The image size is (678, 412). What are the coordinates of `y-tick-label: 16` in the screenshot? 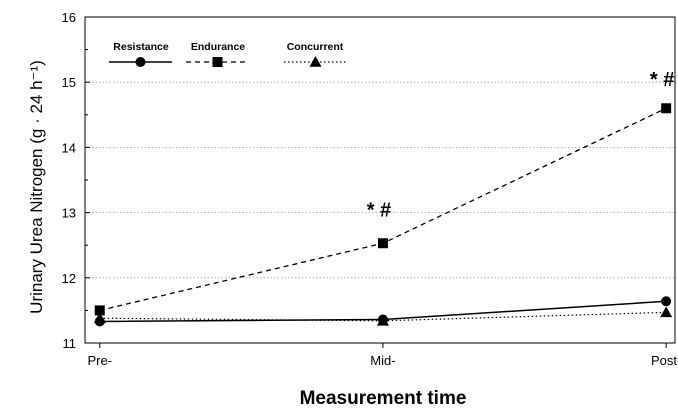 It's located at (69, 17).